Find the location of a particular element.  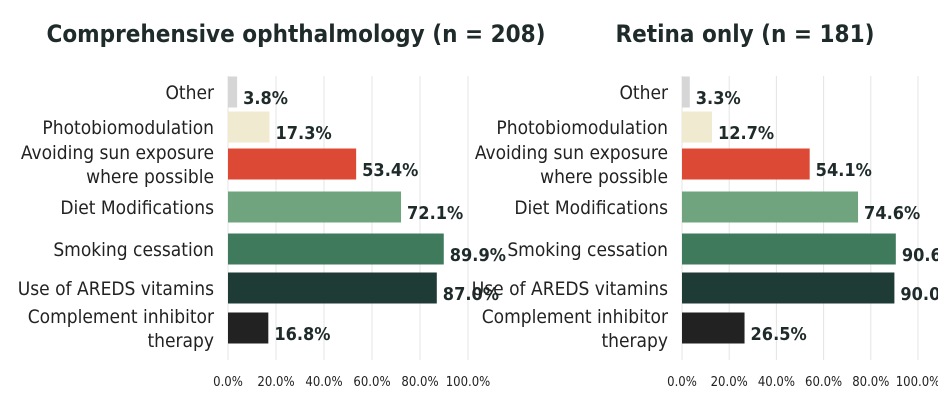

chart-title: Retina only (n = 181) is located at coordinates (745, 34).